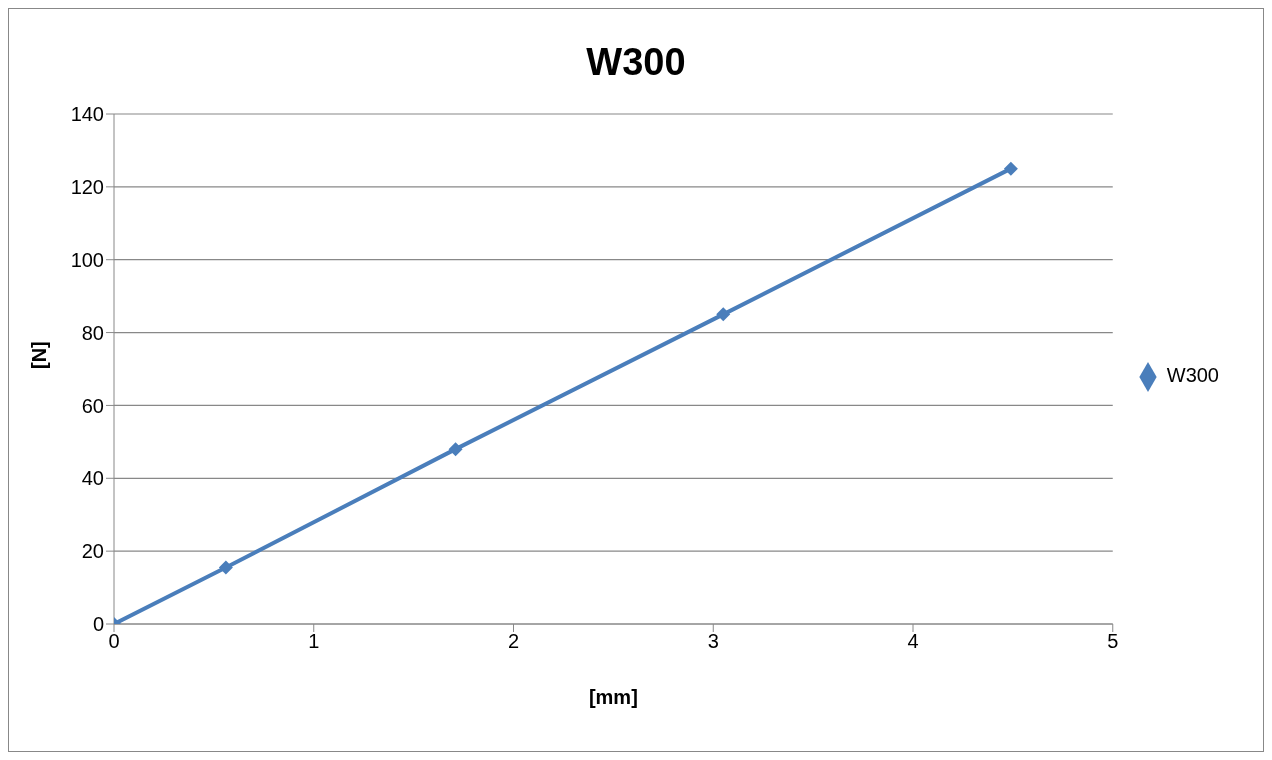 This screenshot has width=1272, height=760. Describe the element at coordinates (114, 641) in the screenshot. I see `x-tick-label: 0` at that location.